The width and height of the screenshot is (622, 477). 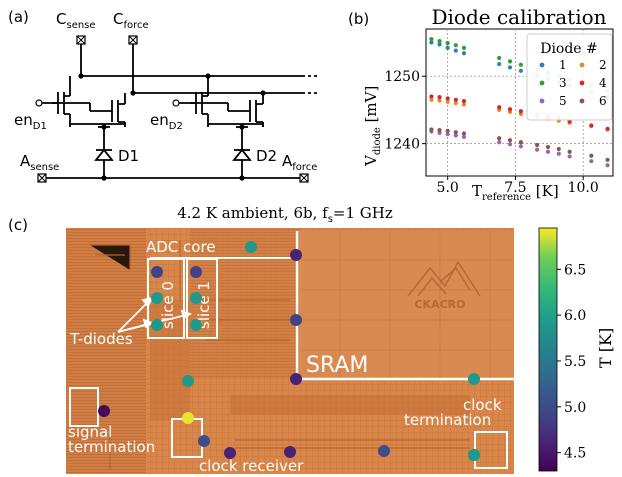 What do you see at coordinates (575, 270) in the screenshot?
I see `colorbar-tick-label: 6.5` at bounding box center [575, 270].